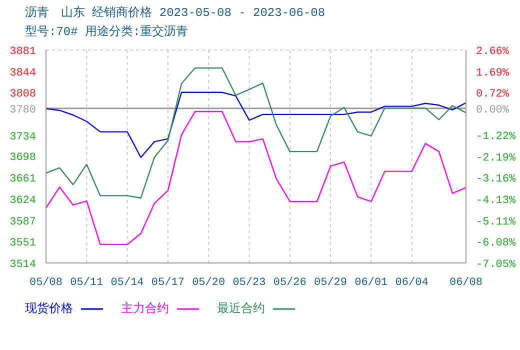 Image resolution: width=520 pixels, height=350 pixels. What do you see at coordinates (23, 180) in the screenshot?
I see `y-tick-label: 3661` at bounding box center [23, 180].